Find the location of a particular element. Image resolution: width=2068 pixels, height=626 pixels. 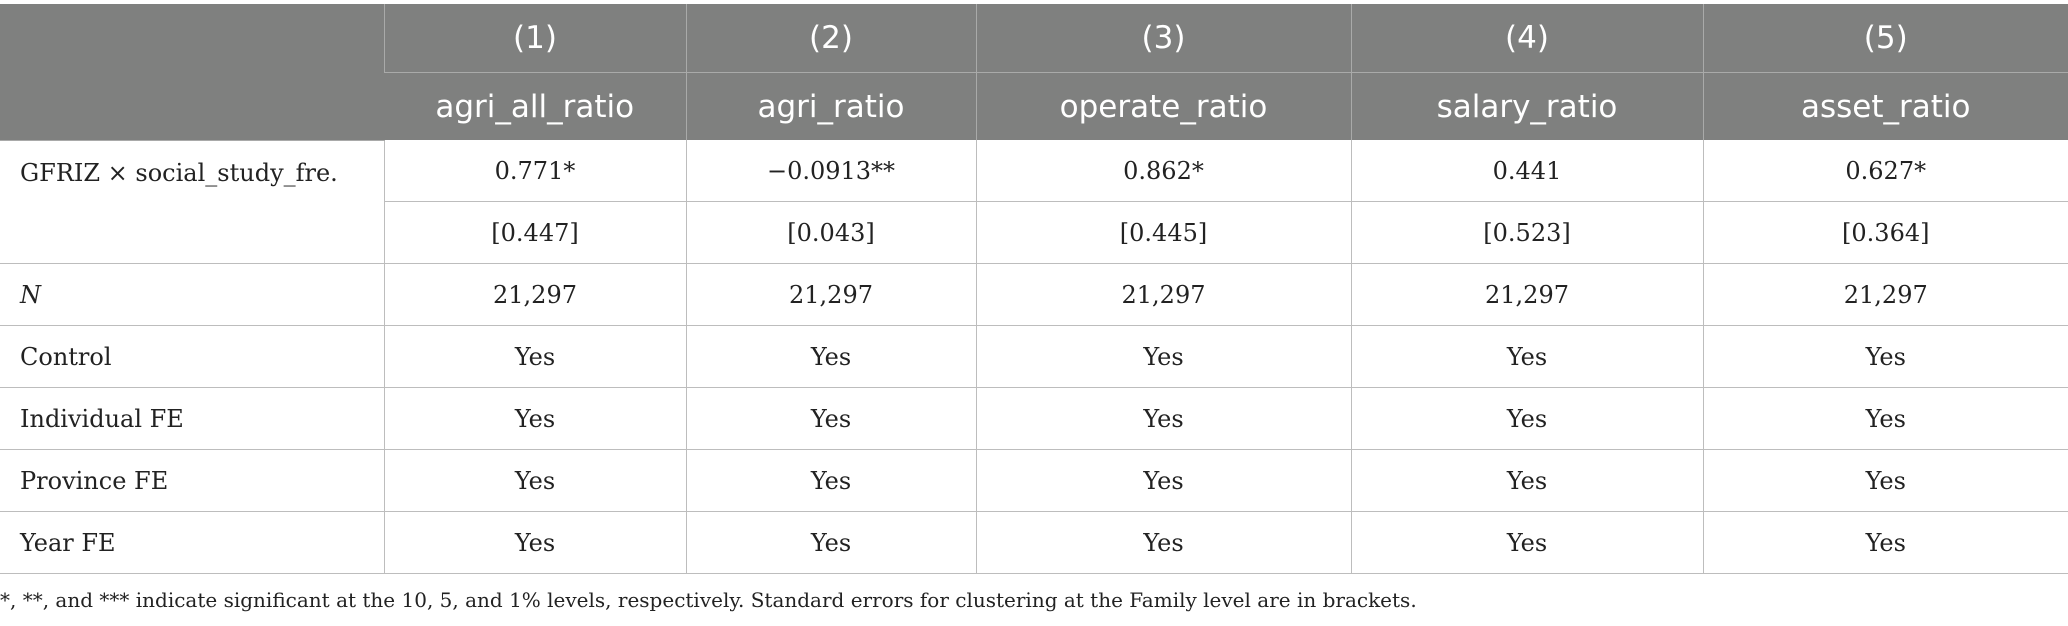

table-row-individual-fe: Individual FE Yes Yes Yes Yes Yes is located at coordinates (1034, 418).